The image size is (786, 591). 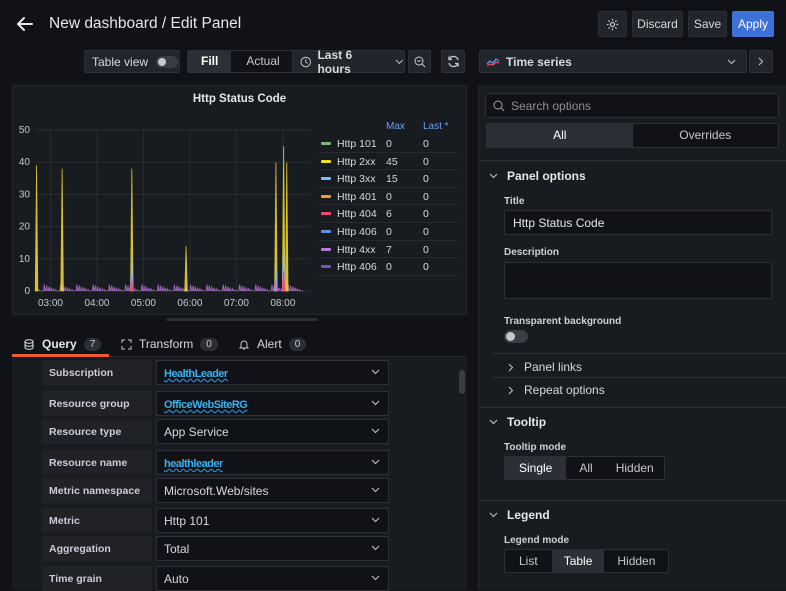 What do you see at coordinates (528, 515) in the screenshot?
I see `legend-label: Legend` at bounding box center [528, 515].